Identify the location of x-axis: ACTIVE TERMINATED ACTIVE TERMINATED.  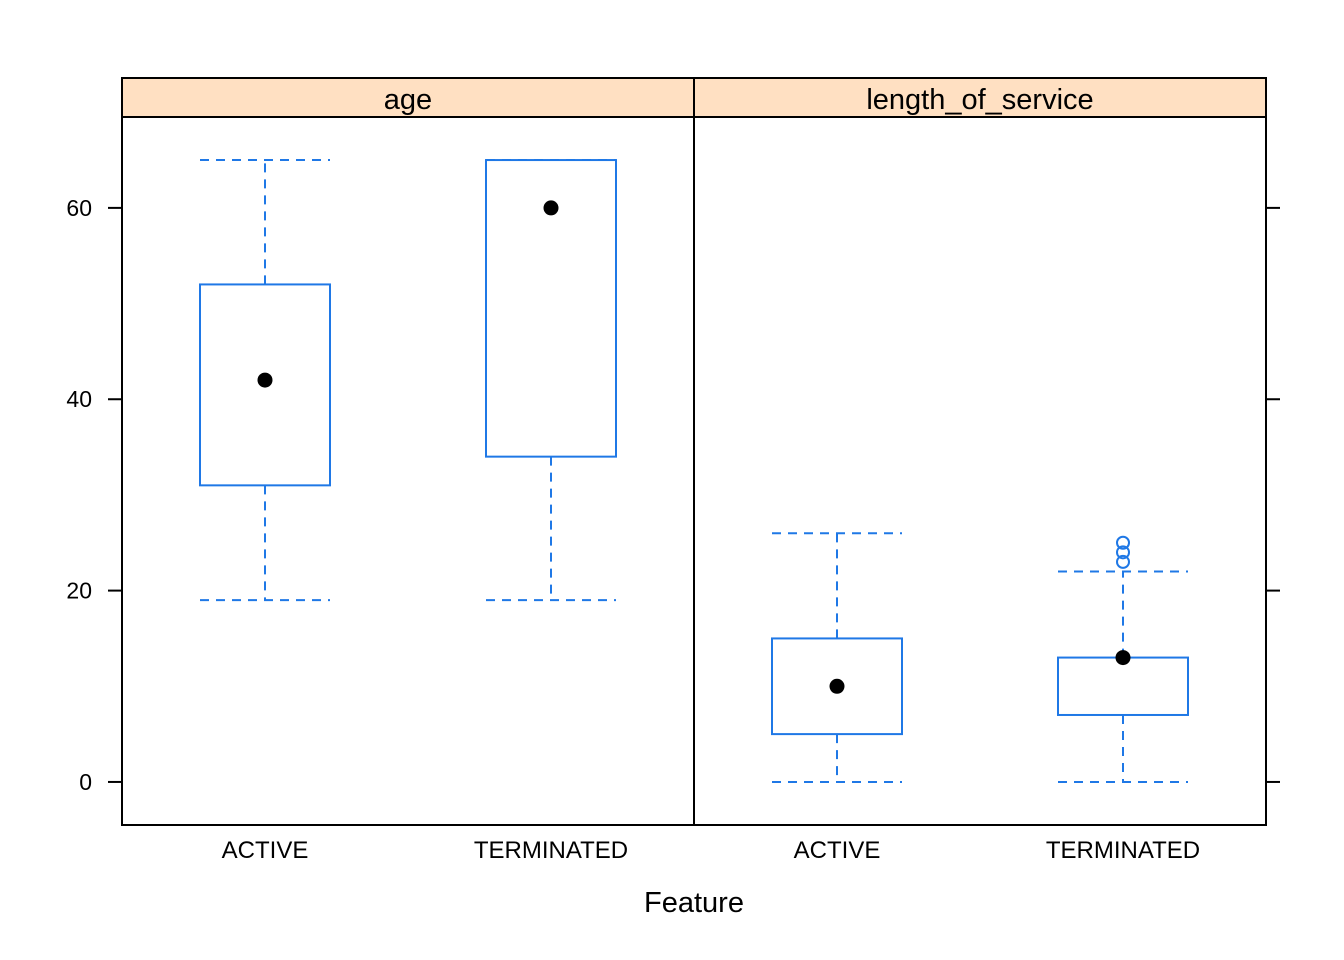
(711, 850).